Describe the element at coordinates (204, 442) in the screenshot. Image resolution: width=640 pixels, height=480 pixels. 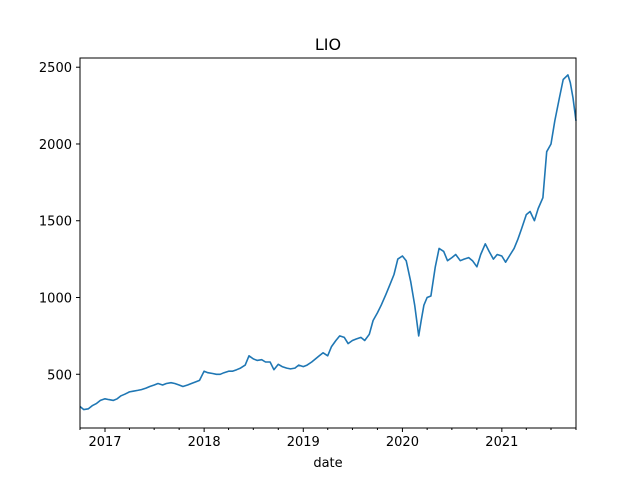
I see `x-tick-label: 2018` at that location.